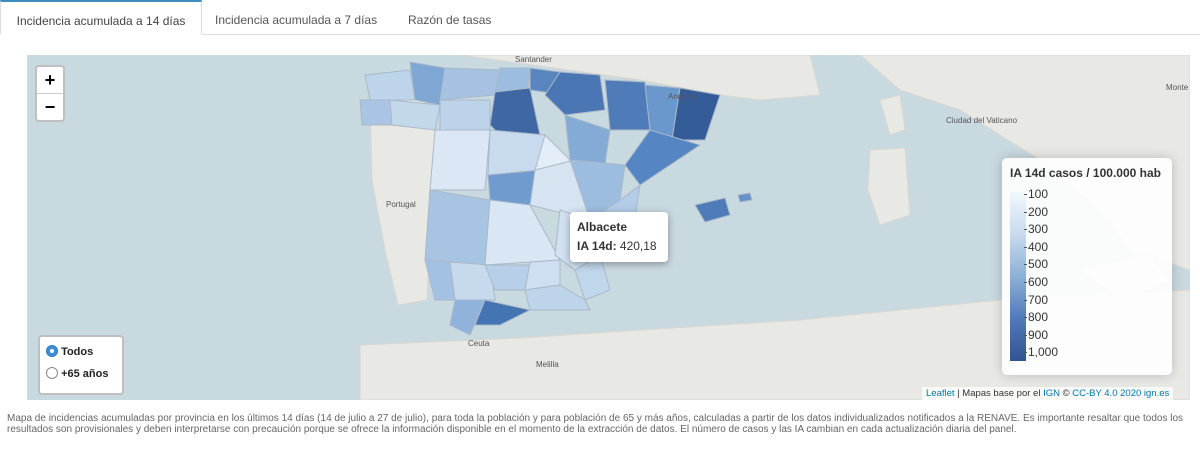  What do you see at coordinates (597, 246) in the screenshot?
I see `tooltip-label: IA 14d:` at bounding box center [597, 246].